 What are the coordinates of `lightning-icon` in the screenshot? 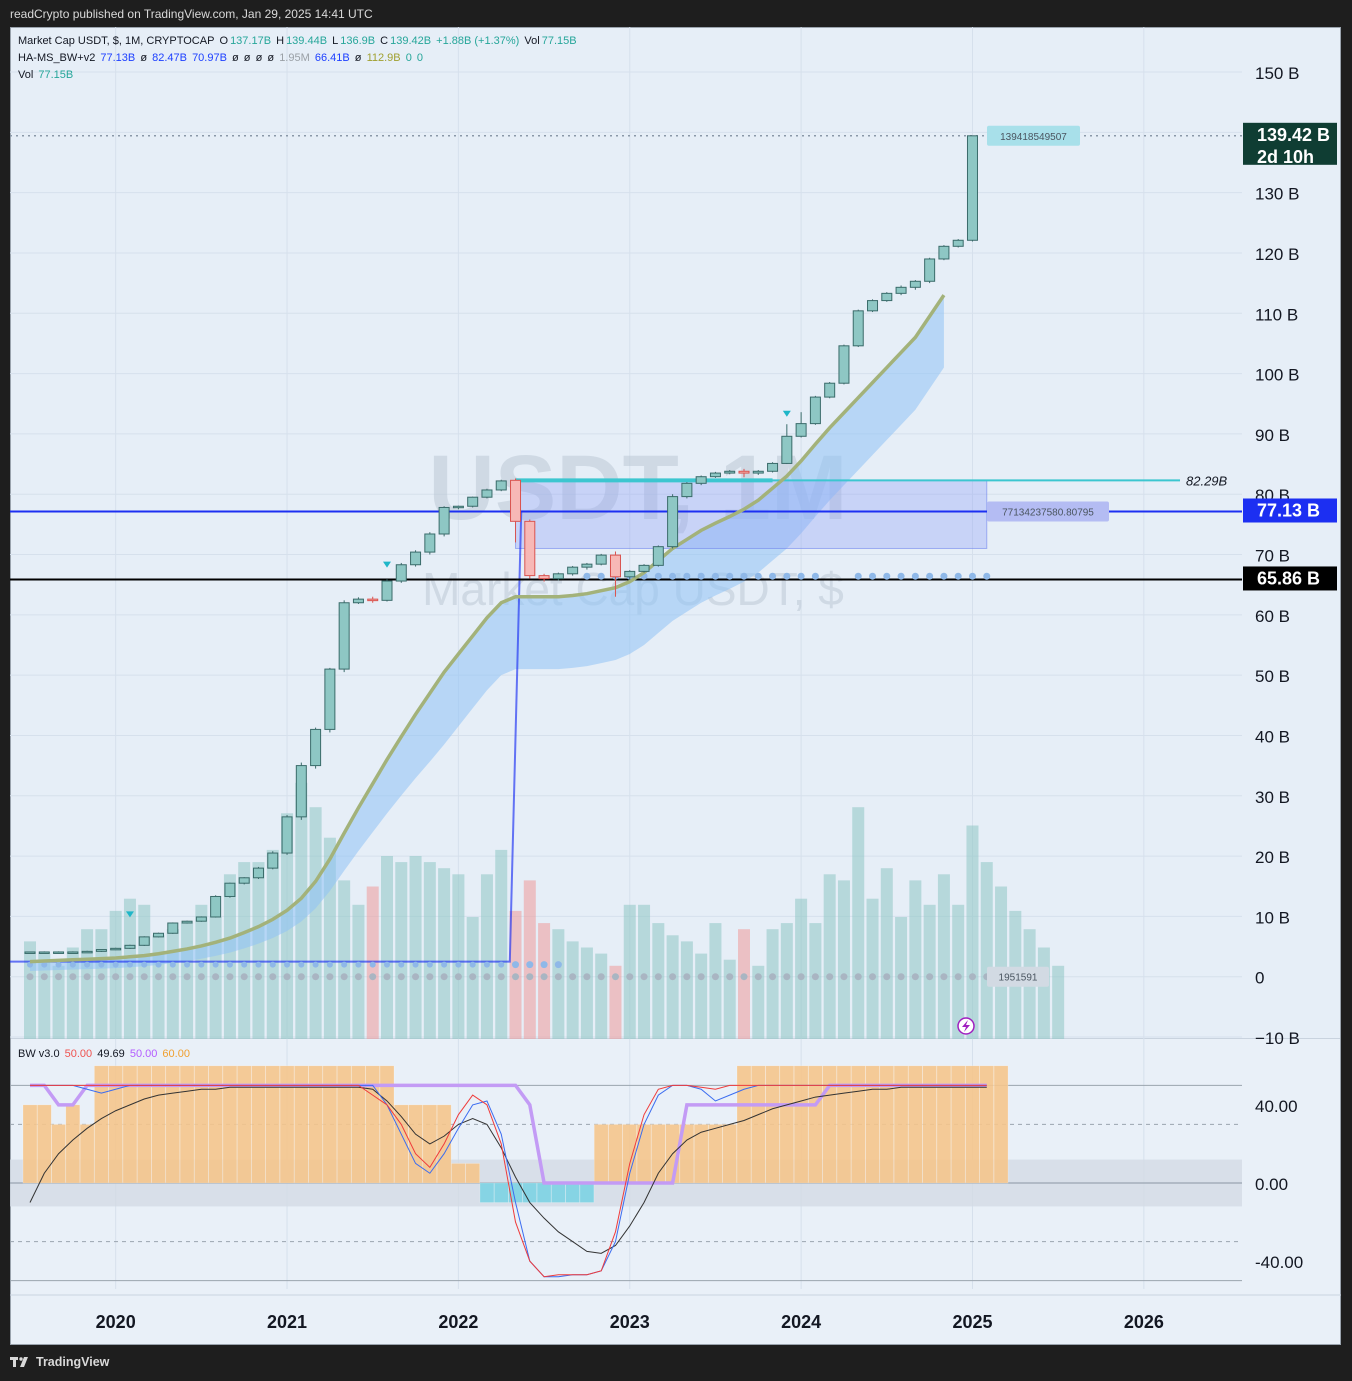 It's located at (966, 1026).